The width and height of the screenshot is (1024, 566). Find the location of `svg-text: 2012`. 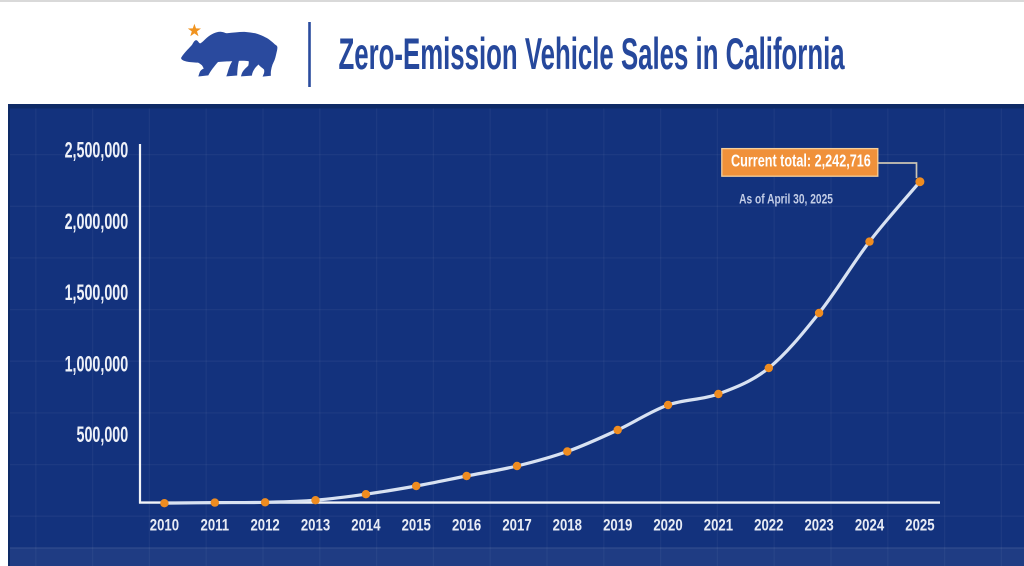

svg-text: 2012 is located at coordinates (264, 525).